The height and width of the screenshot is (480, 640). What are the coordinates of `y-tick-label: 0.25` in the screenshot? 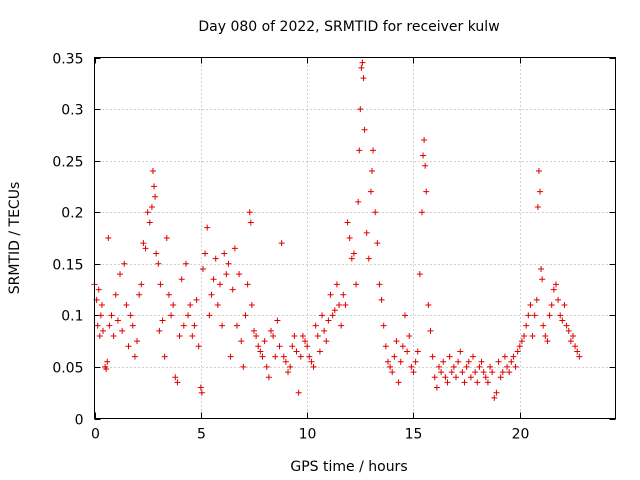 It's located at (67, 163).